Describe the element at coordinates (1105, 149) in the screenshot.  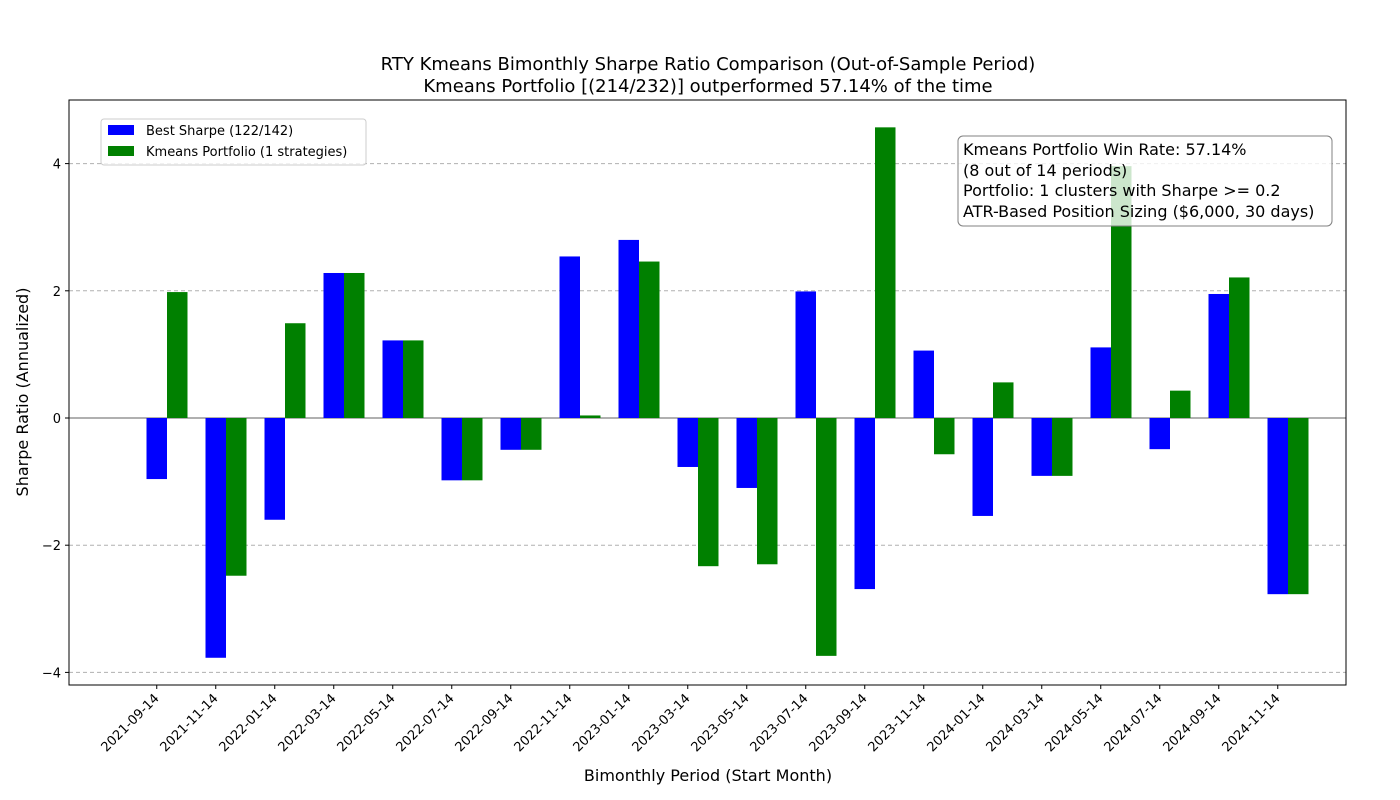
I see `annotation-line-1: Kmeans Portfolio Win Rate: 57.14%` at that location.